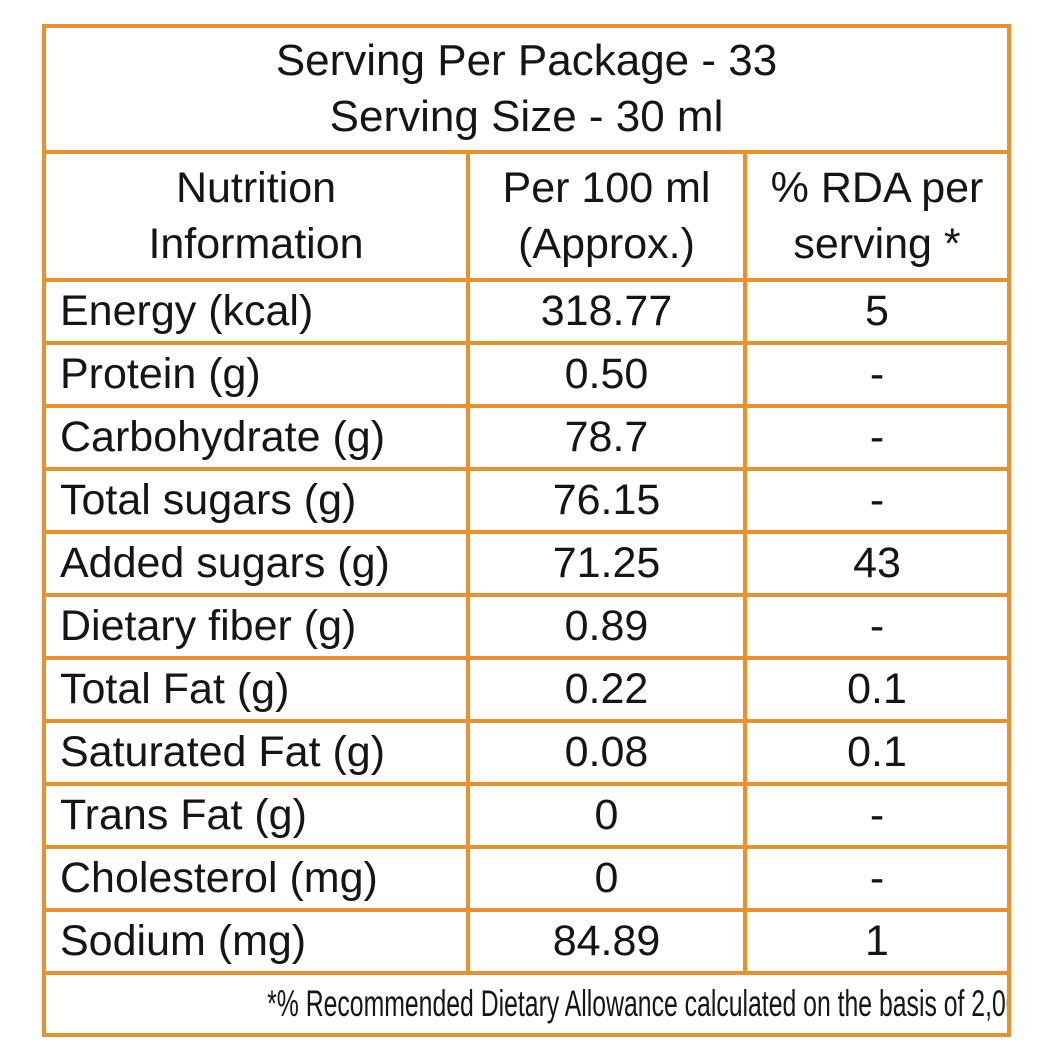 Image resolution: width=1050 pixels, height=1063 pixels. Describe the element at coordinates (606, 563) in the screenshot. I see `per-100ml-value: 71.25` at that location.